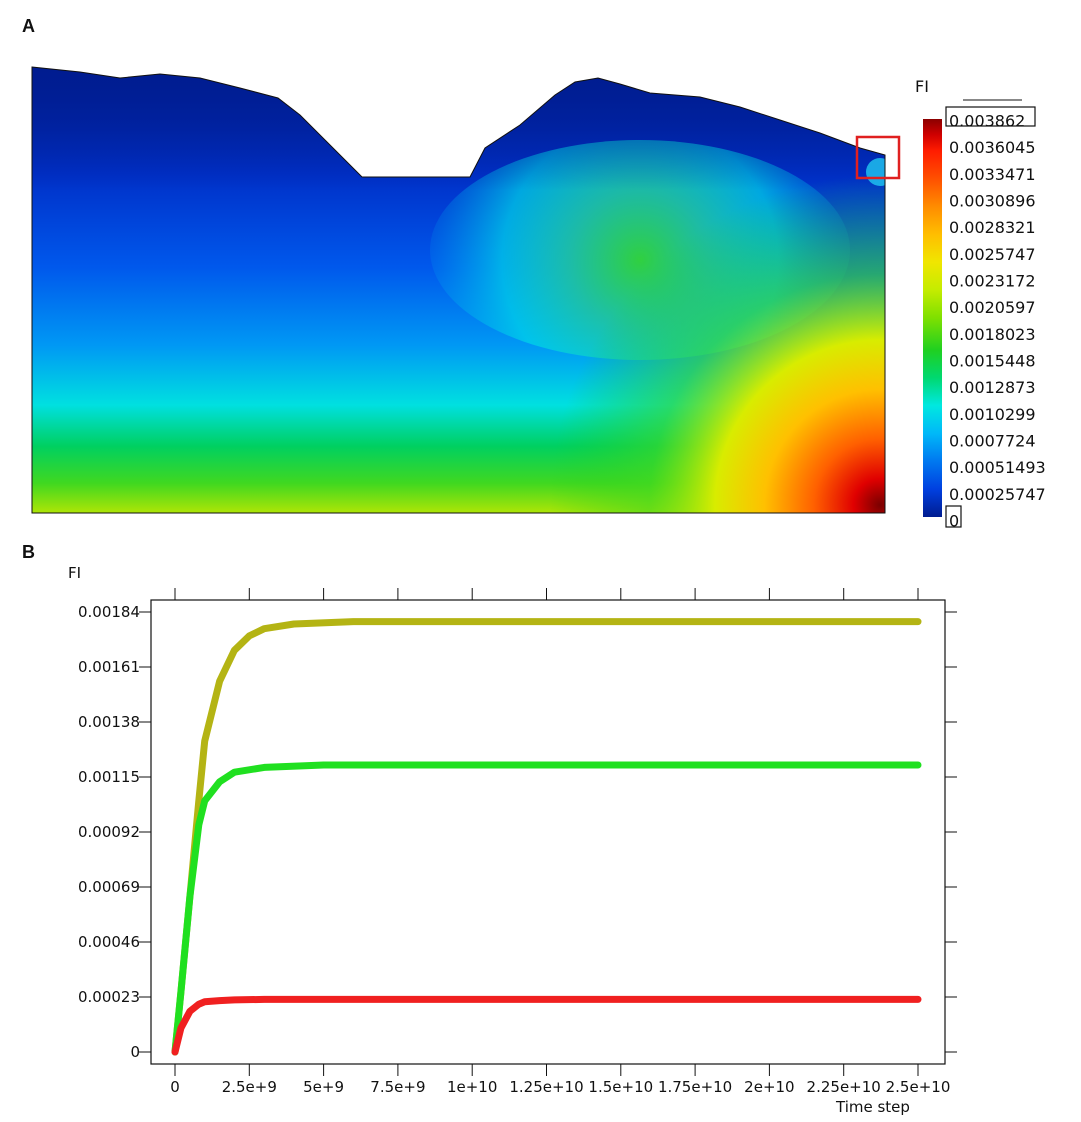 Image resolution: width=1081 pixels, height=1122 pixels. What do you see at coordinates (135, 1052) in the screenshot?
I see `y-tick-label: 0` at bounding box center [135, 1052].